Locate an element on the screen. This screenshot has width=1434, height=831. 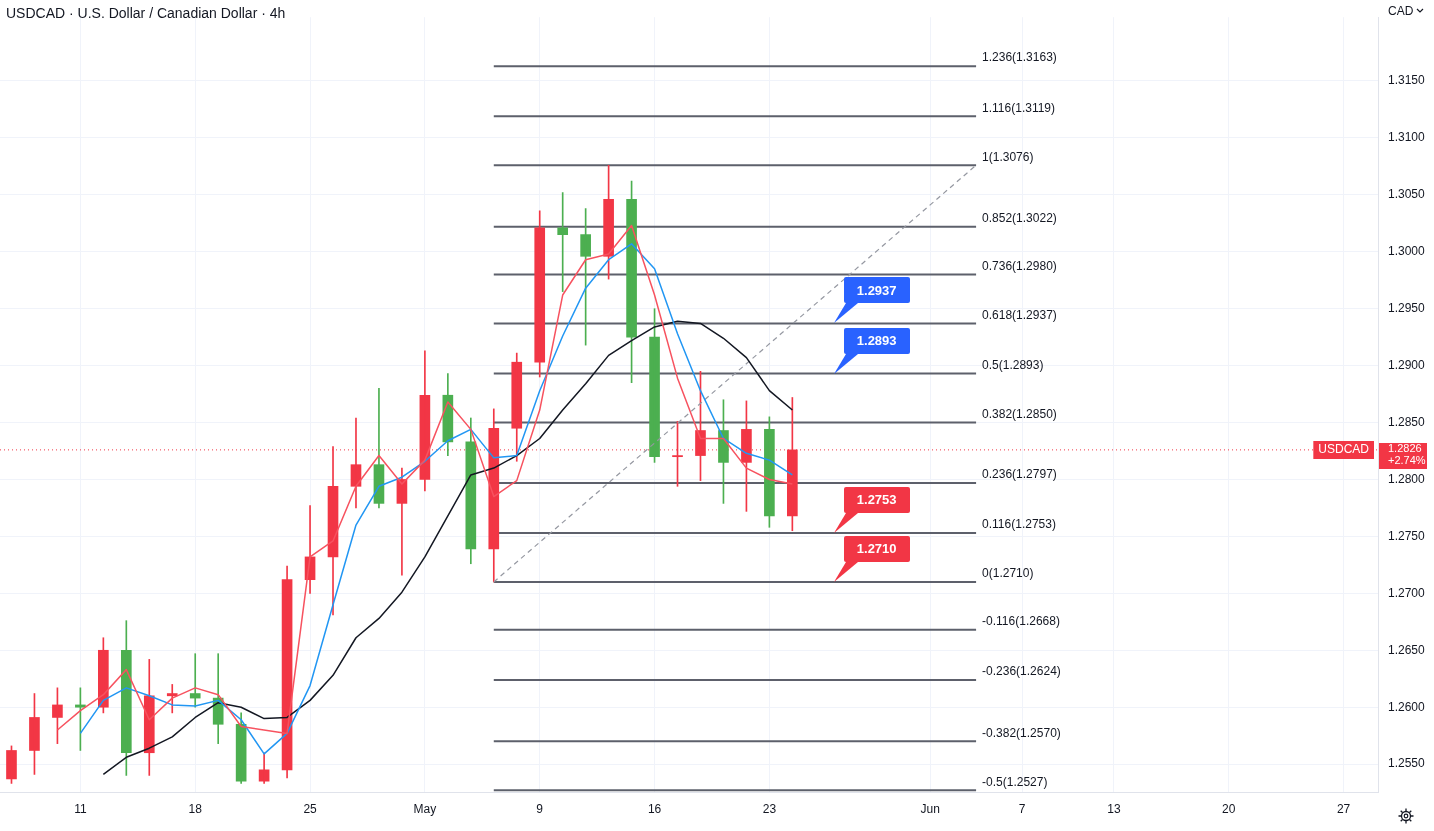
y-tick-label: 1.2950 is located at coordinates (1407, 308).